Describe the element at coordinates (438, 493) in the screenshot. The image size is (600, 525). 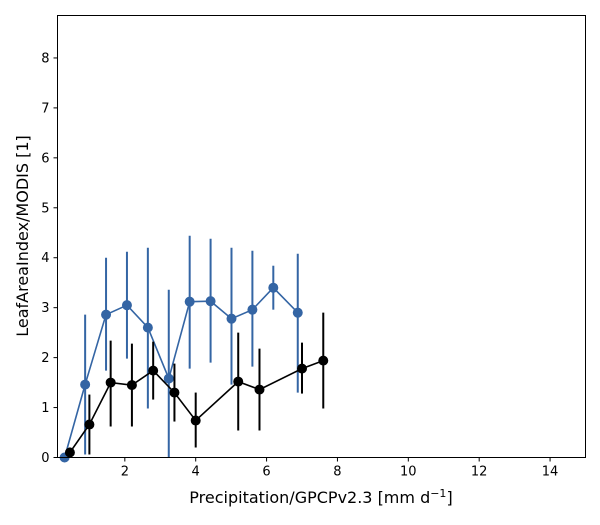
I see `x-axis-title-unit-exponent: −1` at that location.